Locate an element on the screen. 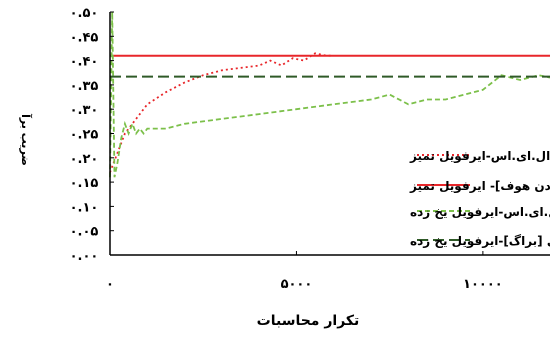 The width and height of the screenshot is (550, 340). x-axis-label: تکرار محاسبات is located at coordinates (308, 321).